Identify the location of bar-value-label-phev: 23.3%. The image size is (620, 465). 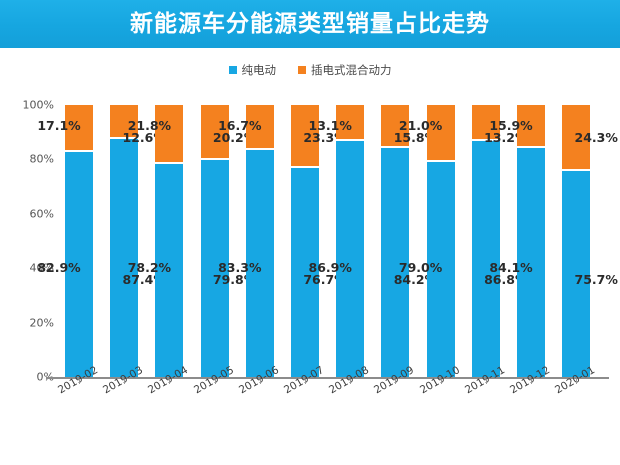
(325, 137).